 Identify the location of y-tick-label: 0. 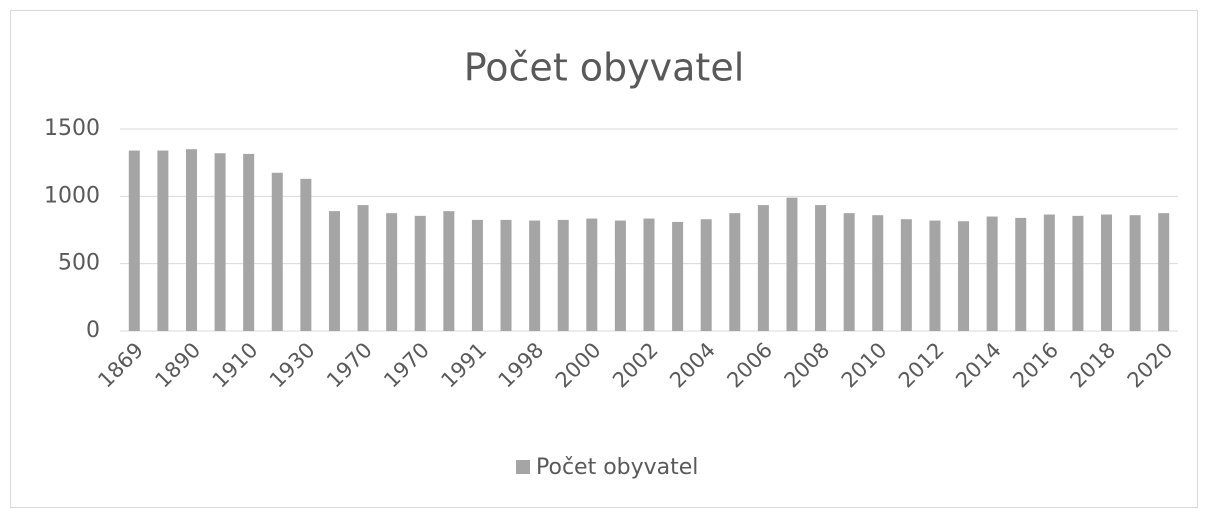
(93, 330).